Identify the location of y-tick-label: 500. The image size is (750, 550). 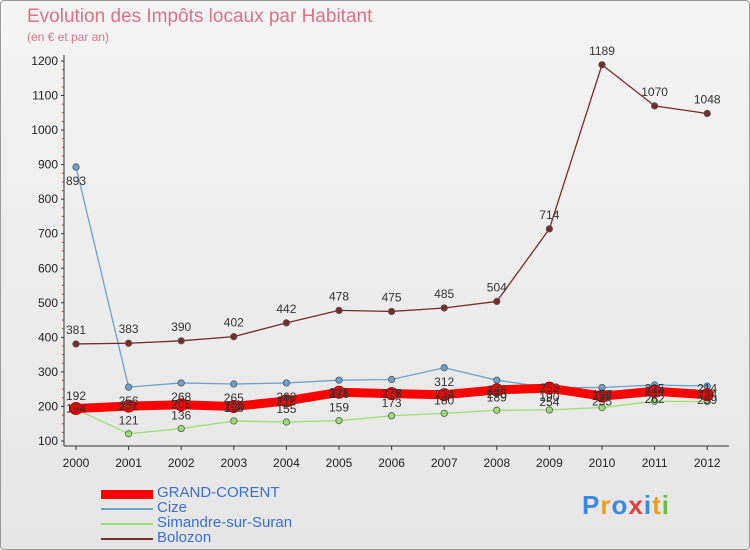
(48, 303).